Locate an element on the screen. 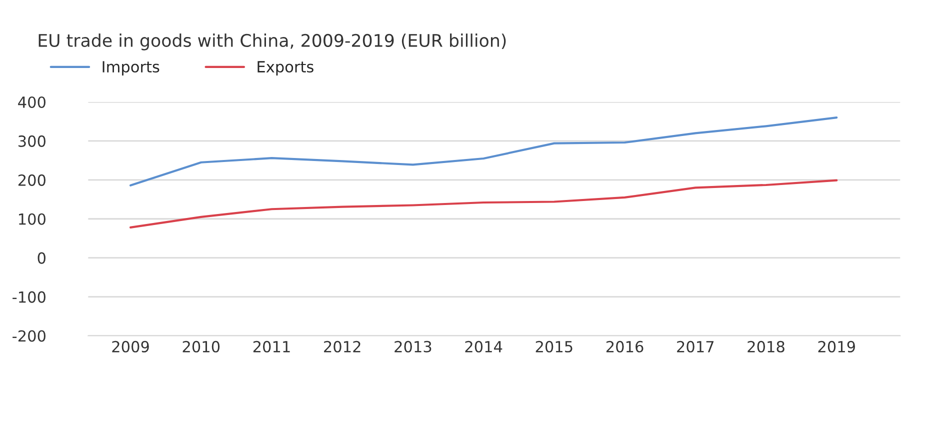 This screenshot has height=425, width=928. x-tick-label: 2011 is located at coordinates (271, 346).